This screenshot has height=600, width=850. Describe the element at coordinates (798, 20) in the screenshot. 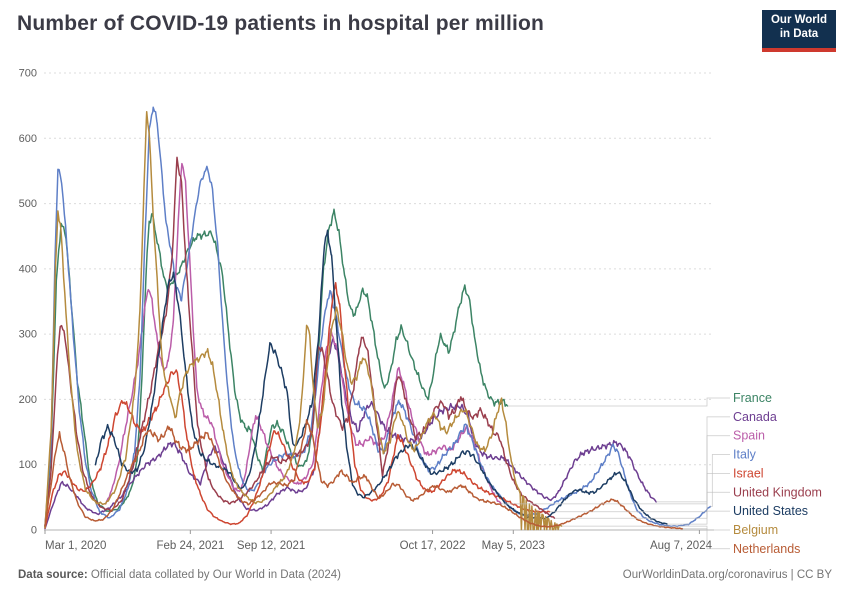

I see `owid-logo-line1: Our World` at that location.